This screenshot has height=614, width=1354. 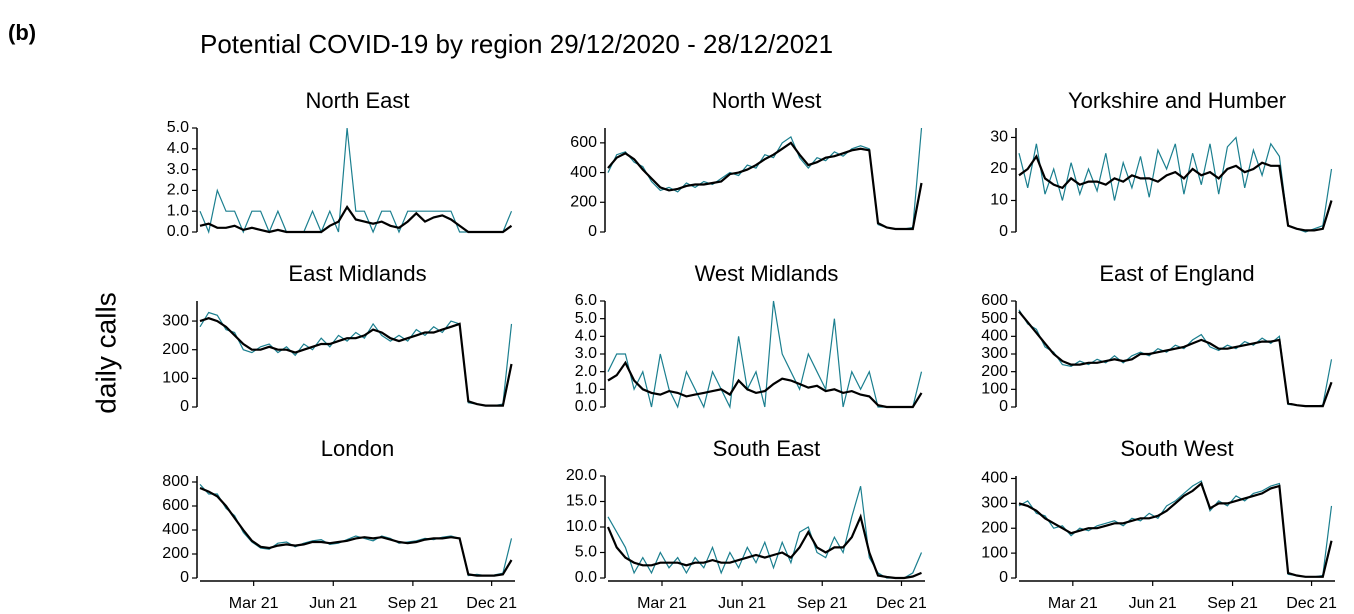 I want to click on panel-title: West Midlands, so click(x=767, y=273).